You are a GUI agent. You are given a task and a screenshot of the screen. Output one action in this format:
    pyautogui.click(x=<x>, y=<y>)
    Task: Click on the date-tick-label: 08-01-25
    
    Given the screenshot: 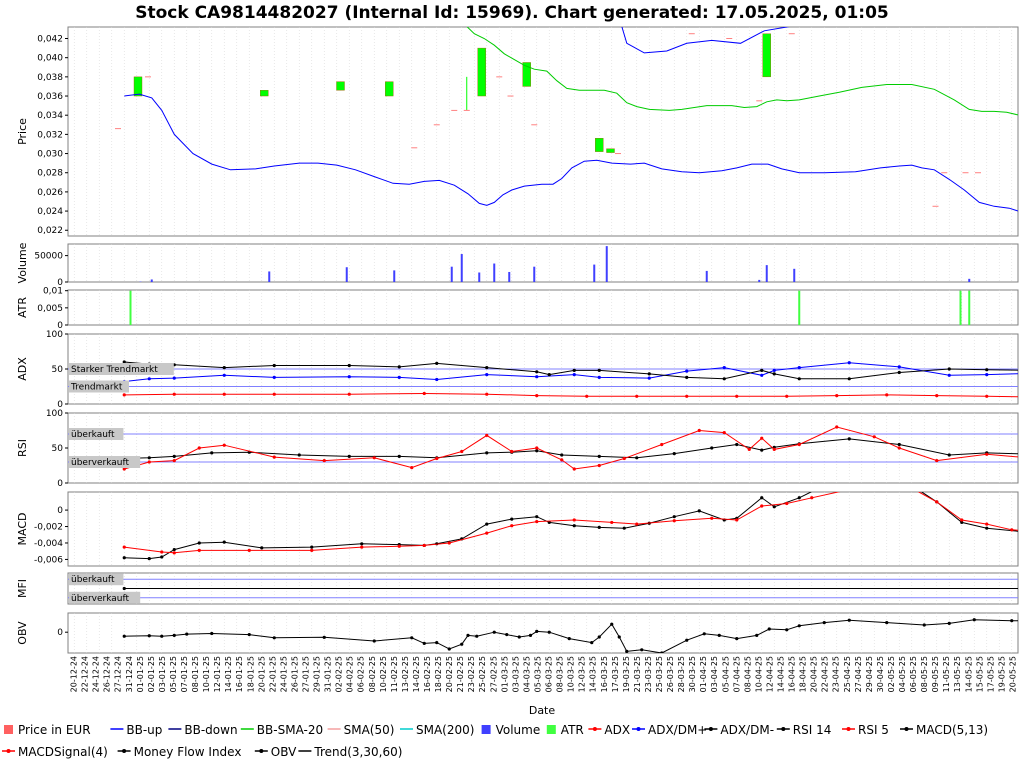 What is the action you would take?
    pyautogui.click(x=195, y=674)
    